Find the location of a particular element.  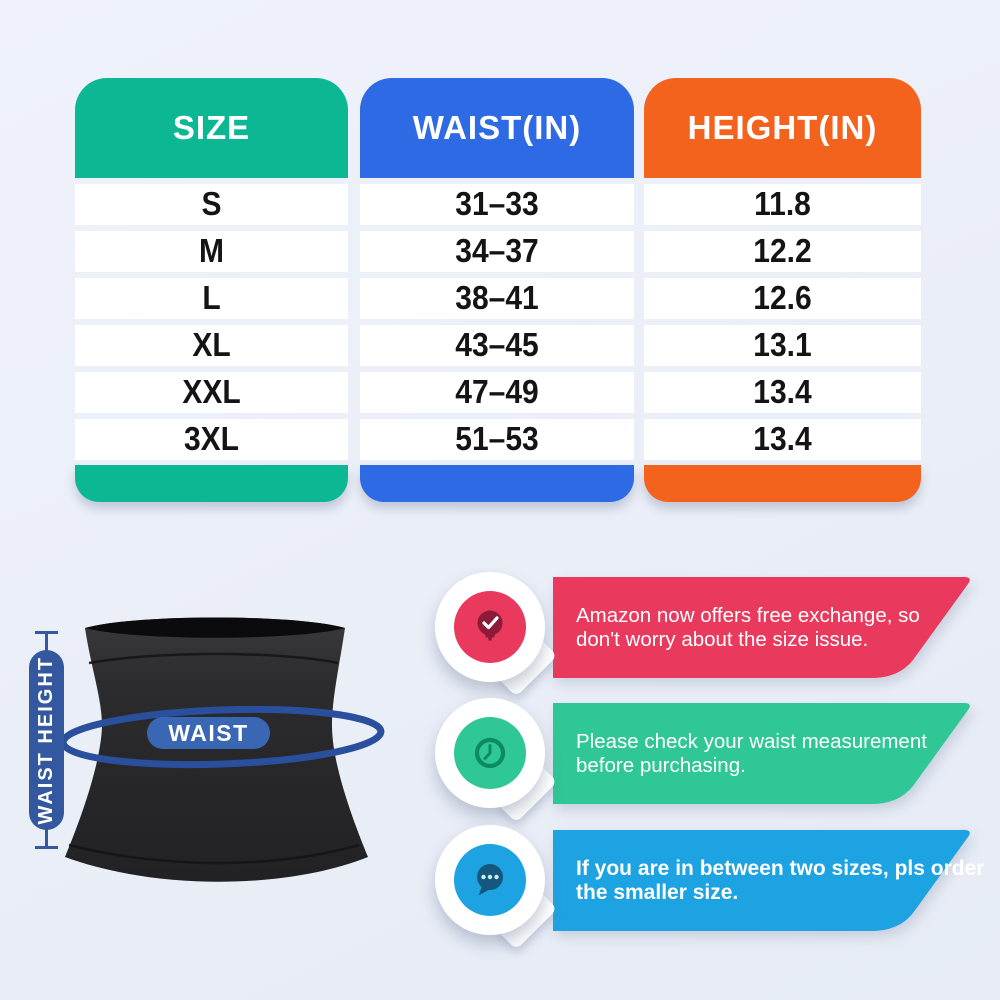

cell-text: 12.2 is located at coordinates (782, 251).